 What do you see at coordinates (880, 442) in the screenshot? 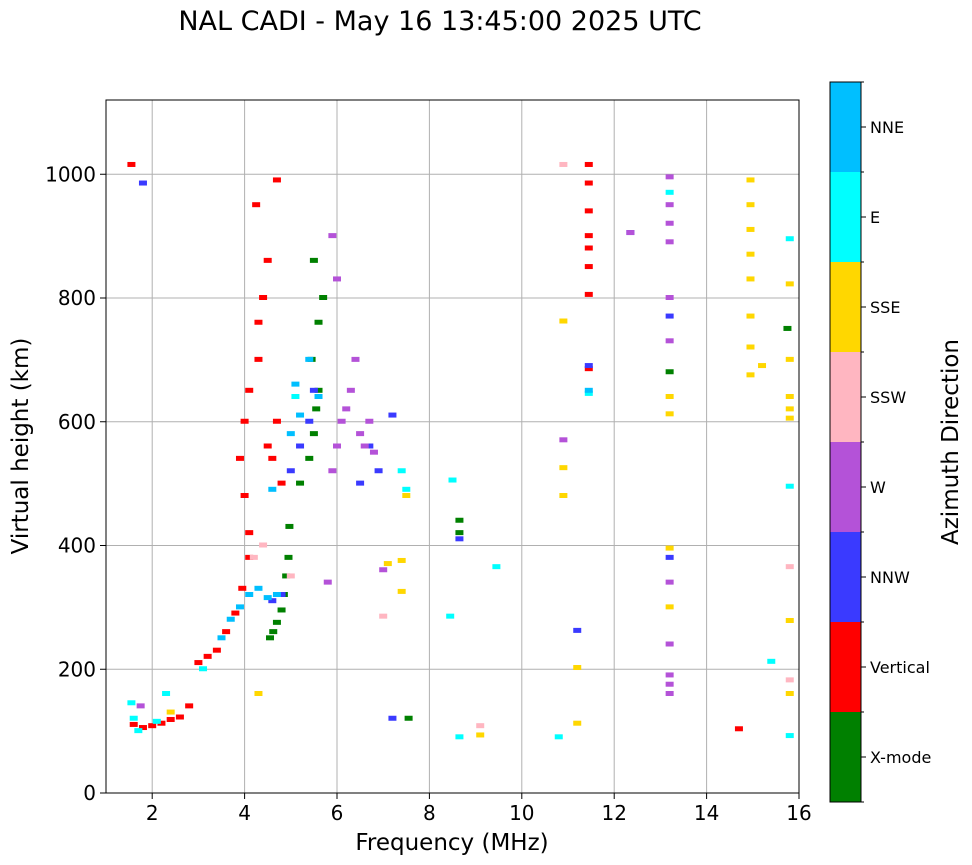
I see `colorbar: X-mode Vertical NNW W SSW SSE E NNE` at bounding box center [880, 442].